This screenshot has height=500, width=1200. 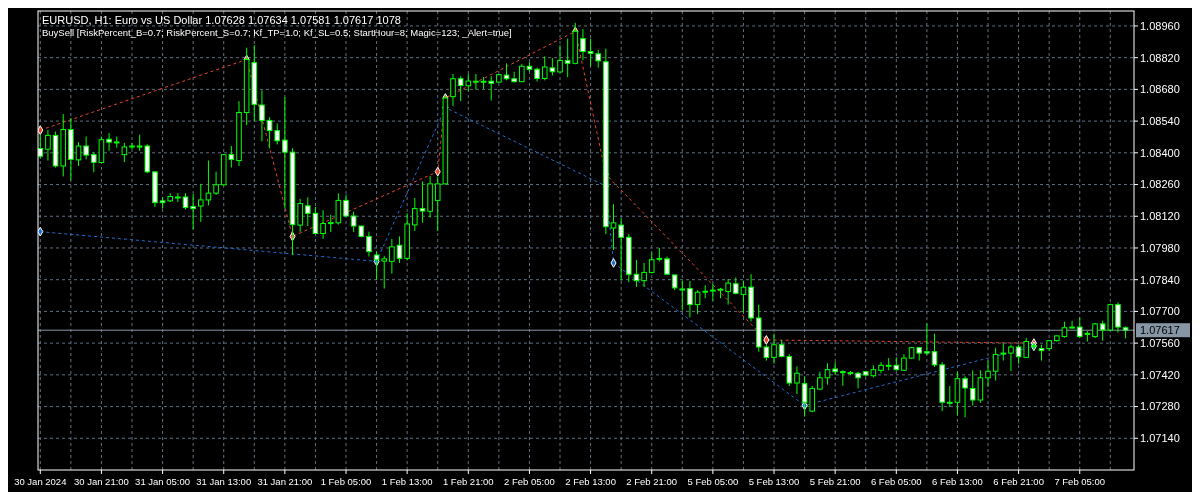 What do you see at coordinates (224, 481) in the screenshot?
I see `x-tick-label: 31 Jan 13:00` at bounding box center [224, 481].